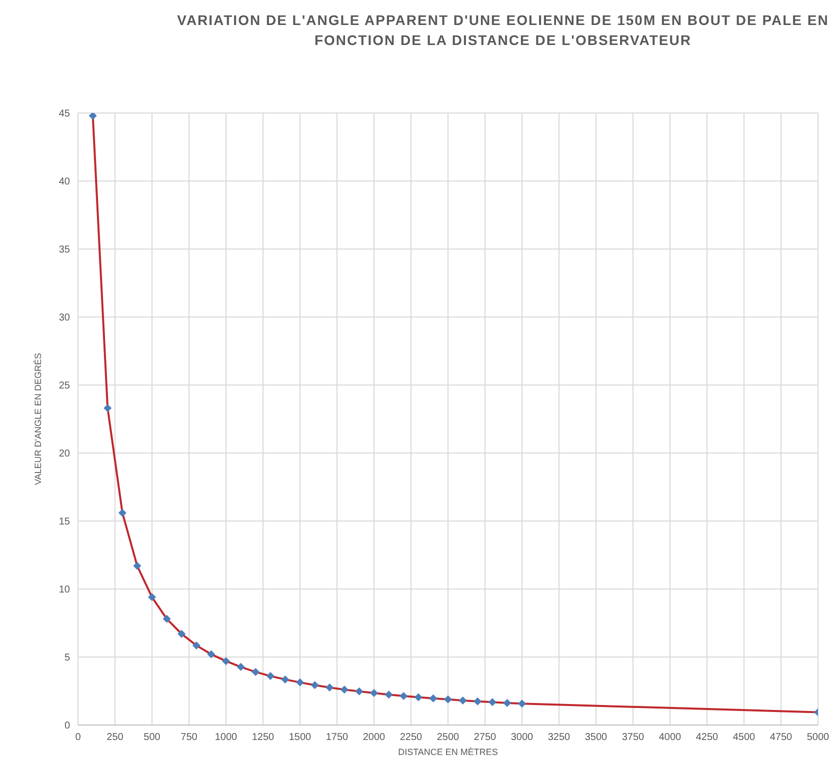  I want to click on x-tick-label: 5000, so click(818, 738).